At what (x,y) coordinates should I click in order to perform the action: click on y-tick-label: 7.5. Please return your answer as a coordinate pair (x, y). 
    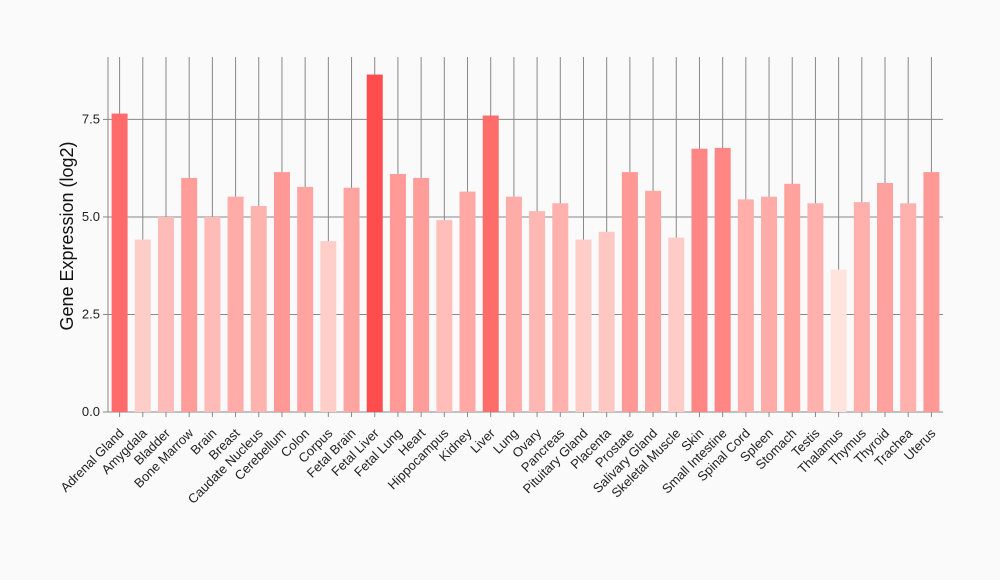
    Looking at the image, I should click on (91, 118).